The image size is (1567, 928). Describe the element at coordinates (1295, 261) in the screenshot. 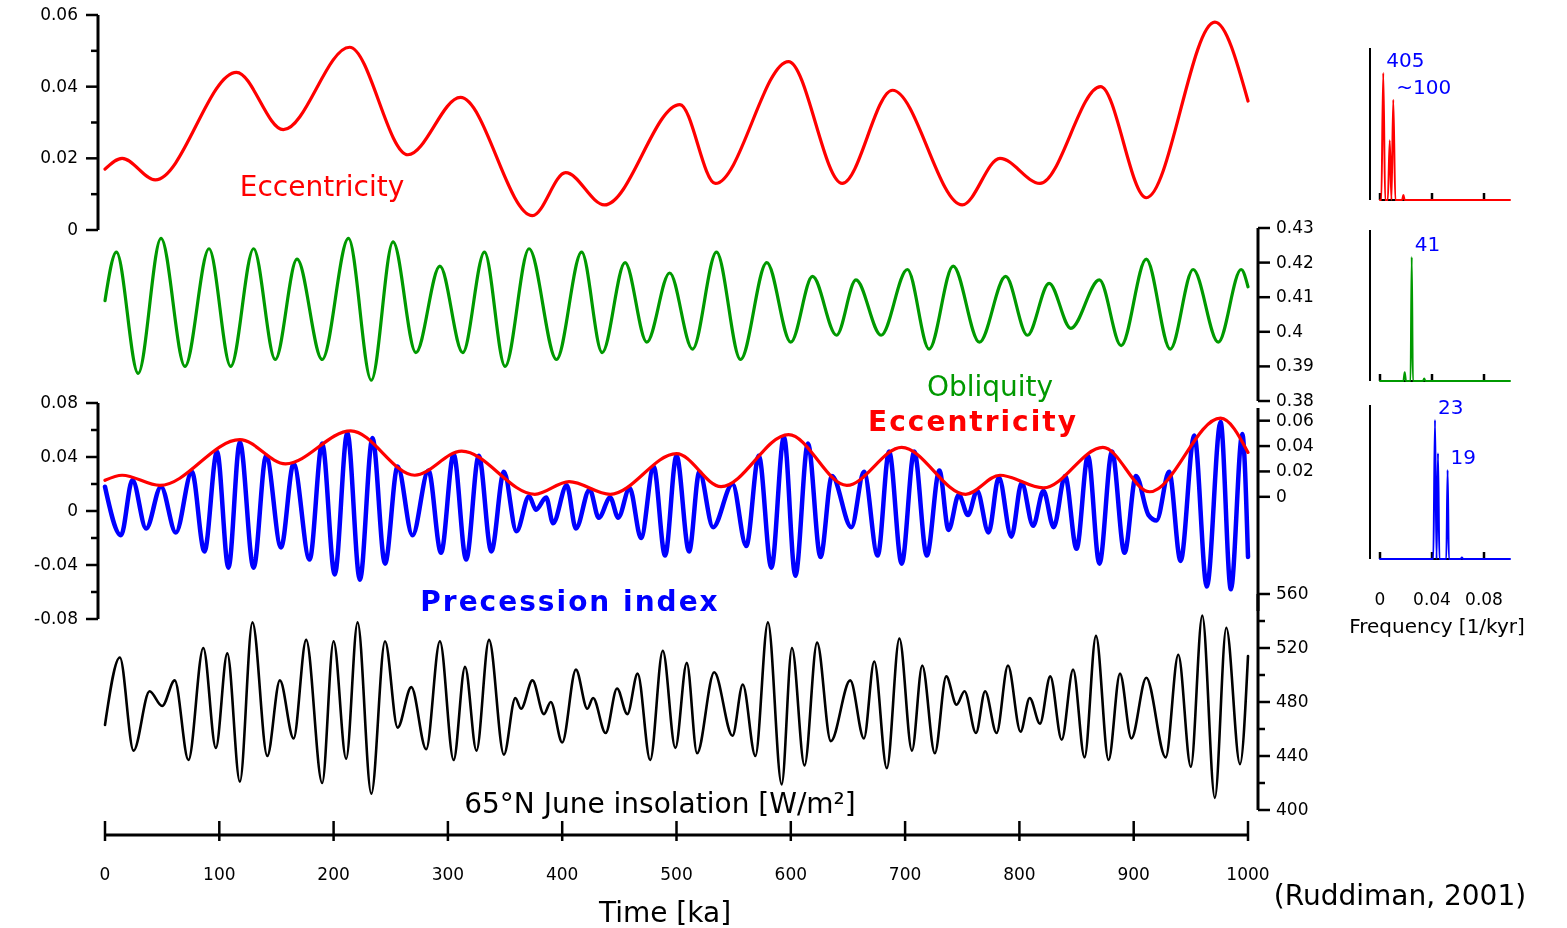

I see `y-tick-label: 0.42` at that location.